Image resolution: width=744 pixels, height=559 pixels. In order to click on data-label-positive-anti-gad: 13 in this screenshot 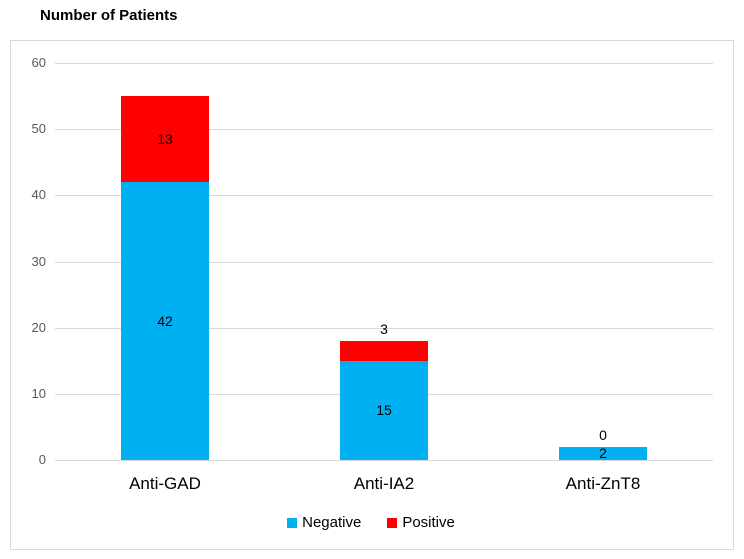, I will do `click(165, 139)`.